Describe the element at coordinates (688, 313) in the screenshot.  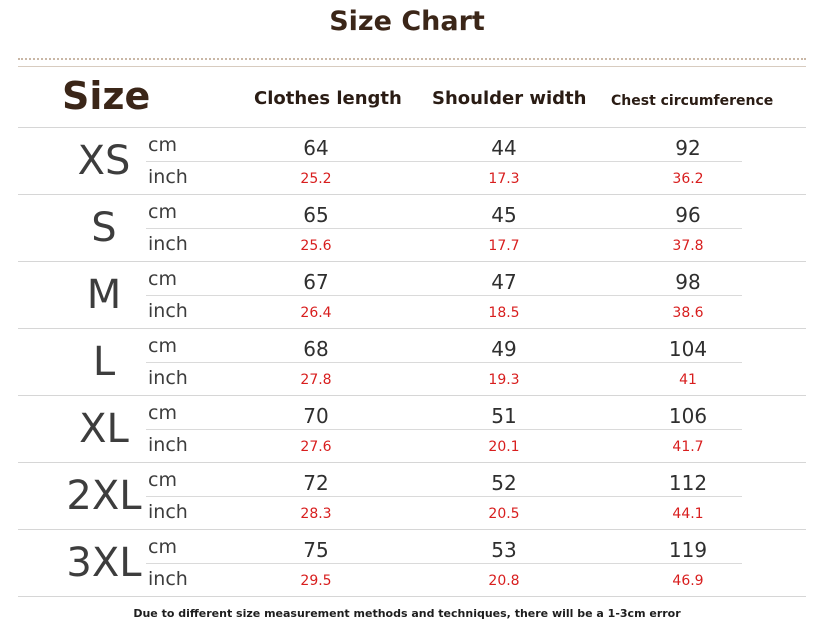
I see `chest-circumference-inch: 38.6` at that location.